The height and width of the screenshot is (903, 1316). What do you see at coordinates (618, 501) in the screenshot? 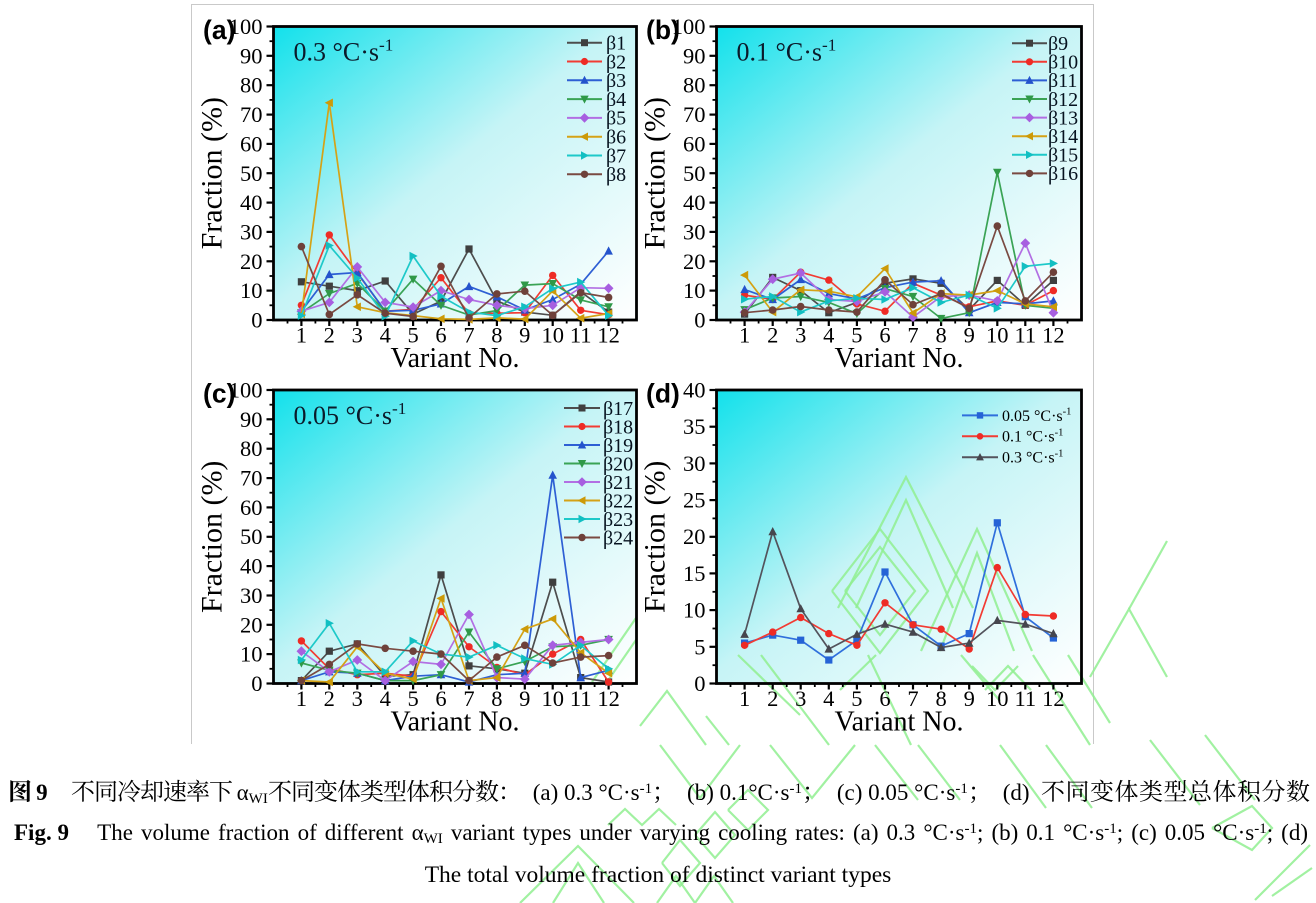
I see `svg-text: β22` at bounding box center [618, 501].